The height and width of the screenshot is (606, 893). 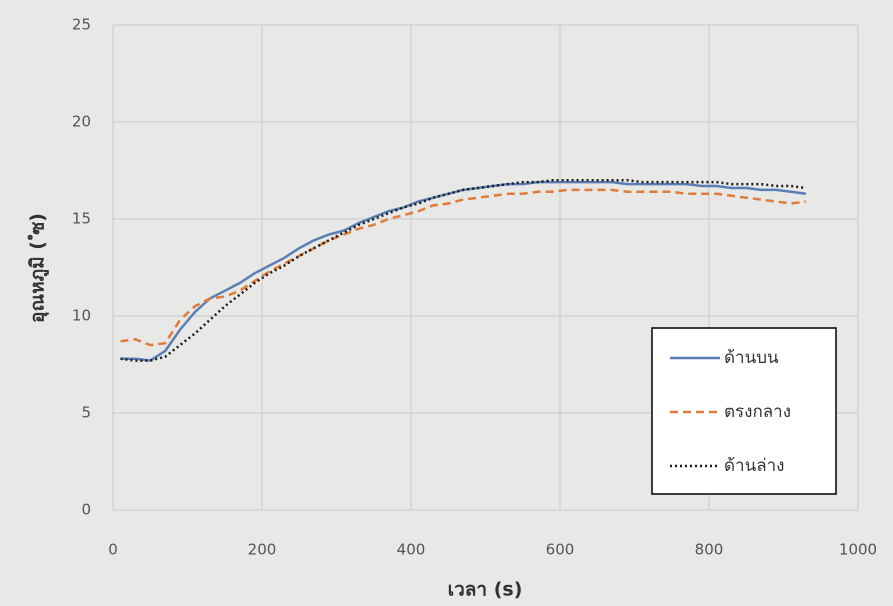 I want to click on legend-label: ด้านล่าง, so click(x=754, y=466).